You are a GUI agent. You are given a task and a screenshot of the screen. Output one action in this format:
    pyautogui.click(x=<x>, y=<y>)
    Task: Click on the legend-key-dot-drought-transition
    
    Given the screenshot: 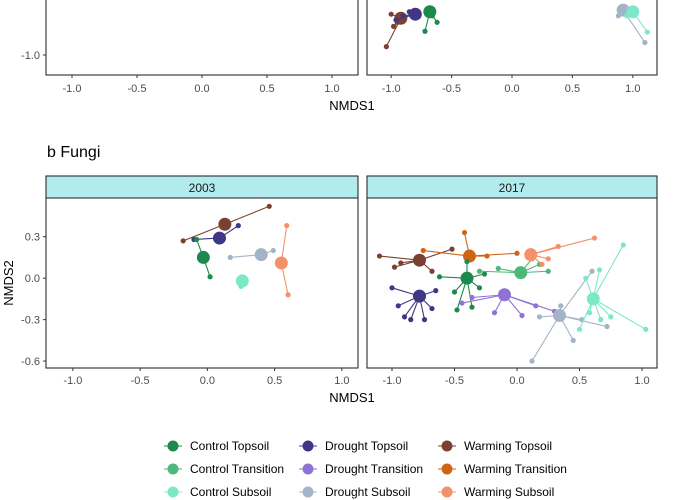 What is the action you would take?
    pyautogui.click(x=308, y=469)
    